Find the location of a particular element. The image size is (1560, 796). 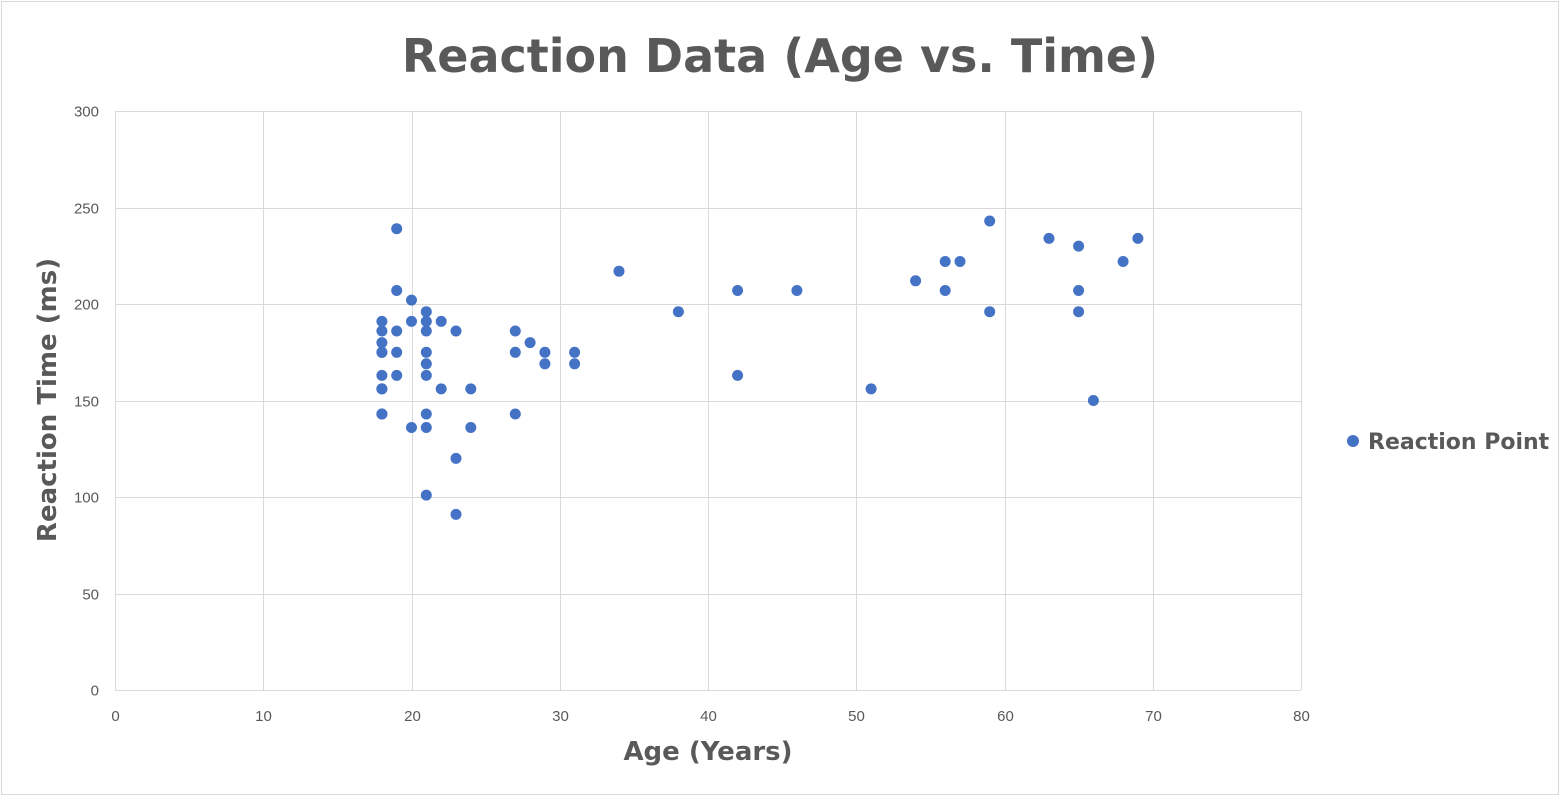

x-tick-label: 80 is located at coordinates (1301, 716).